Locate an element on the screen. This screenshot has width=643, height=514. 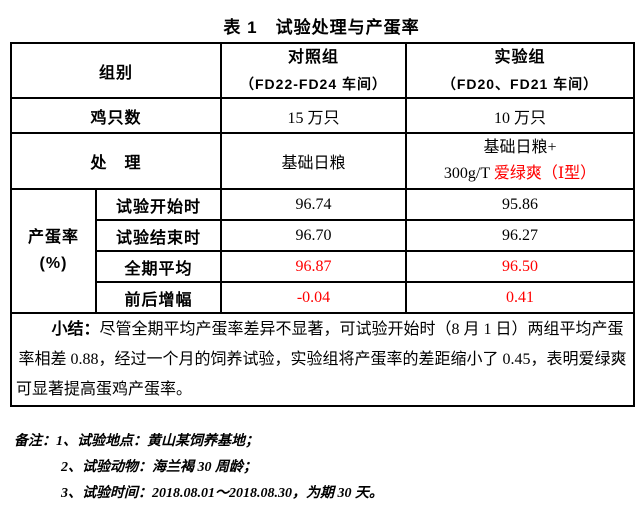
footnote-line-1: 备注：1、试验地点：黄山某饲养基地； is located at coordinates (136, 441).